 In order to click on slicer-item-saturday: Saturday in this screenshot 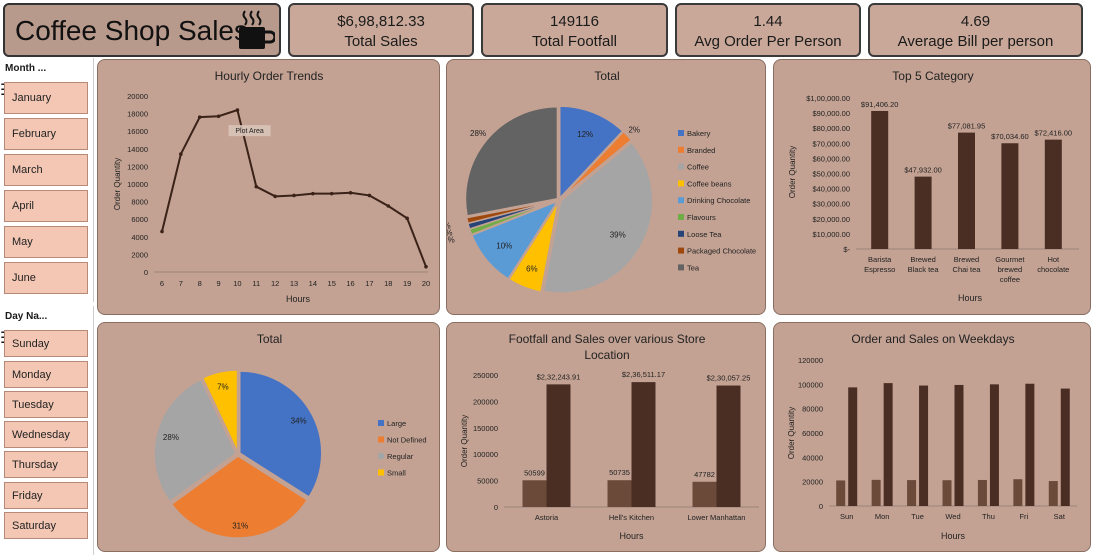, I will do `click(46, 525)`.